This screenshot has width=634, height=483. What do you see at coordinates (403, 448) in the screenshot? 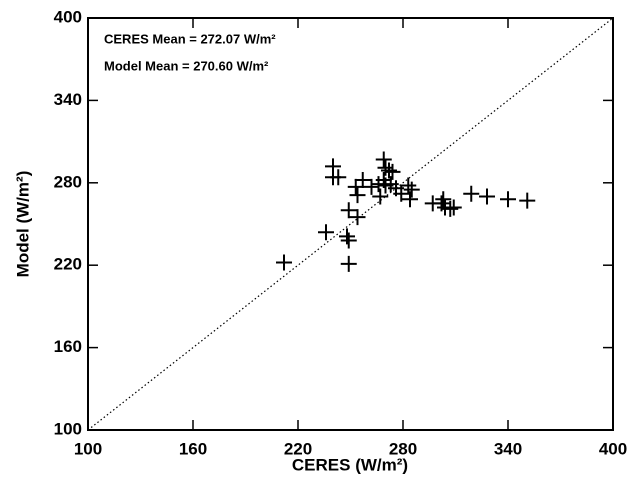
I see `x-tick-label: 280` at bounding box center [403, 448].